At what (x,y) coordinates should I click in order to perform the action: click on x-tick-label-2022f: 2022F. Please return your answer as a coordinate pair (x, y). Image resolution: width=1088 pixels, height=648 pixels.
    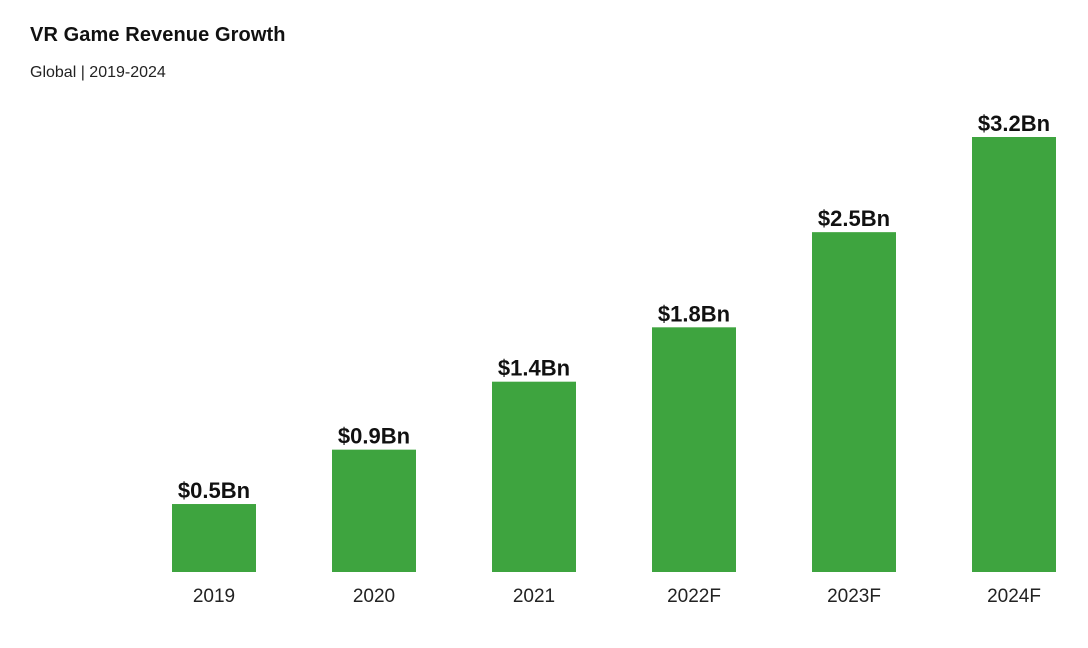
    Looking at the image, I should click on (694, 596).